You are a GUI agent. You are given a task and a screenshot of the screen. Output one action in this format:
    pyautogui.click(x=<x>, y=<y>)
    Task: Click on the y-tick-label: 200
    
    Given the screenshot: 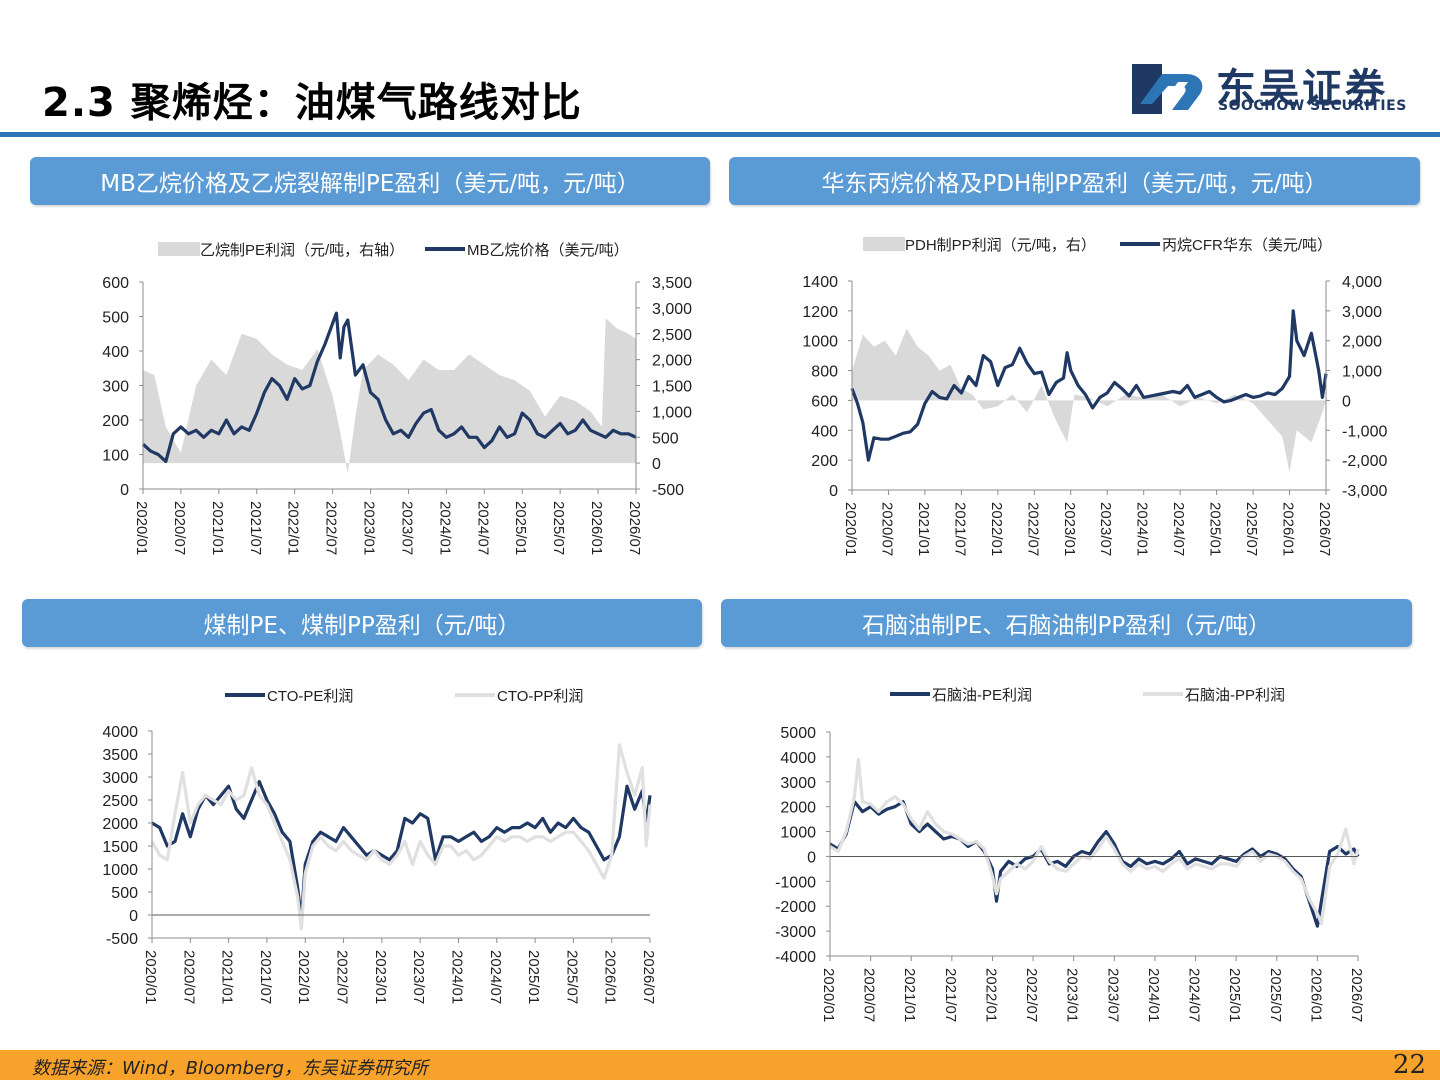 What is the action you would take?
    pyautogui.click(x=115, y=421)
    